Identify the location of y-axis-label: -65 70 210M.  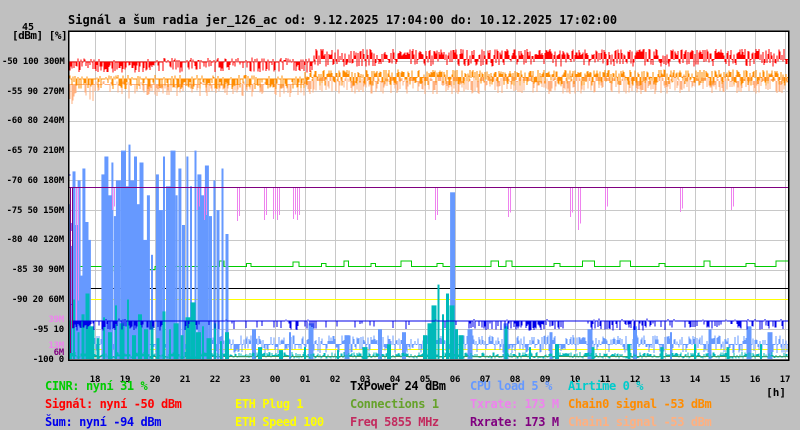
(35, 151).